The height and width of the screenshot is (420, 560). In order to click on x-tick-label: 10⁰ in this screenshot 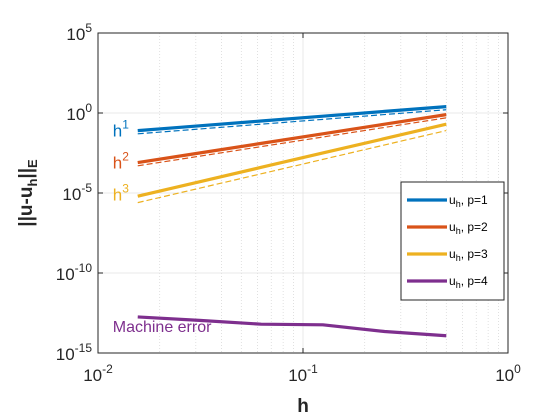, I will do `click(508, 373)`.